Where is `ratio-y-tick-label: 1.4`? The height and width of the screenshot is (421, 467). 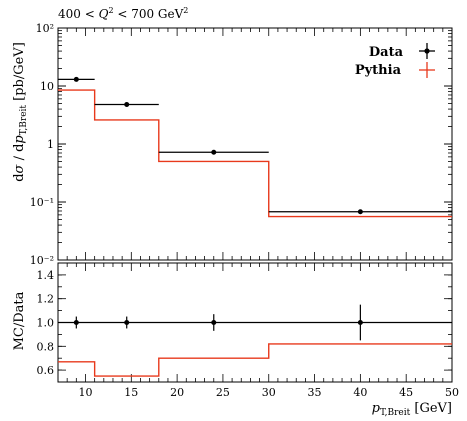 ratio-y-tick-label: 1.4 is located at coordinates (46, 275).